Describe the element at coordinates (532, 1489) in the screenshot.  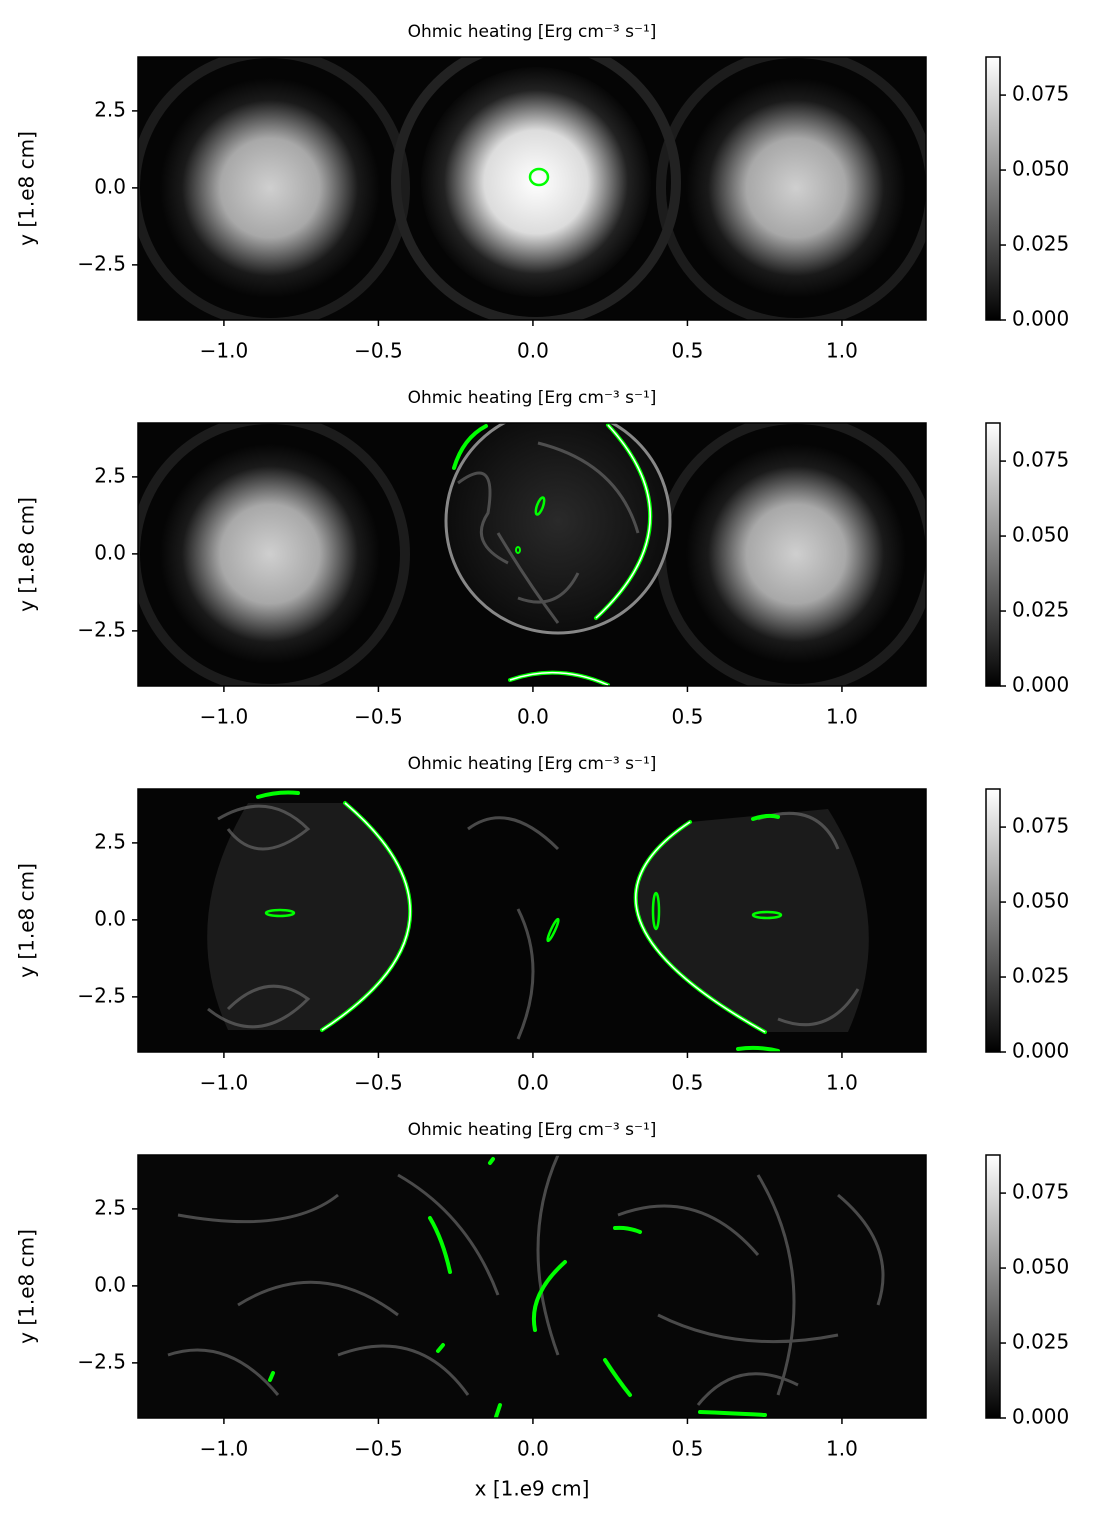
I see `x-axis-label: x [1.e9 cm]` at that location.